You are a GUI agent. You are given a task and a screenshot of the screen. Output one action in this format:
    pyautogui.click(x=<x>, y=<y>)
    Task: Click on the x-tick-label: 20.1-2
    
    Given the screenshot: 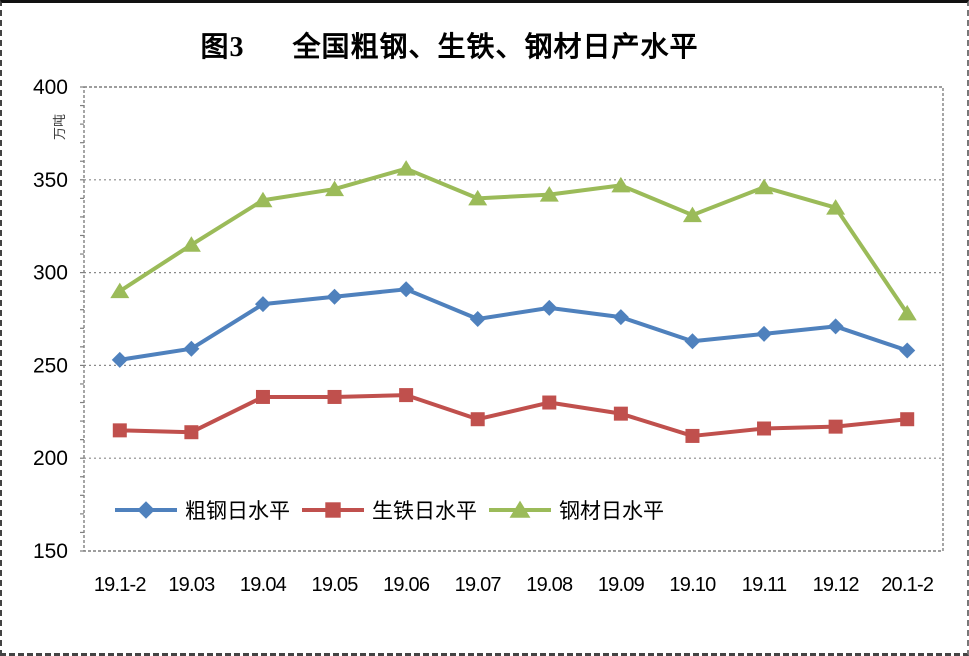 What is the action you would take?
    pyautogui.click(x=907, y=585)
    